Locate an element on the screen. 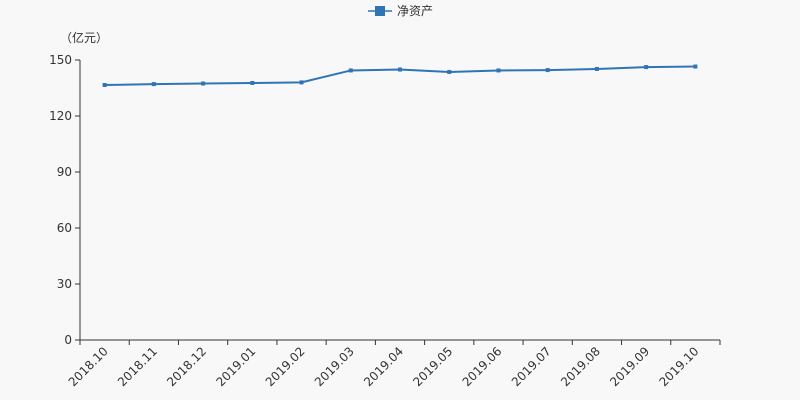 Image resolution: width=800 pixels, height=400 pixels. legend-marker is located at coordinates (380, 11).